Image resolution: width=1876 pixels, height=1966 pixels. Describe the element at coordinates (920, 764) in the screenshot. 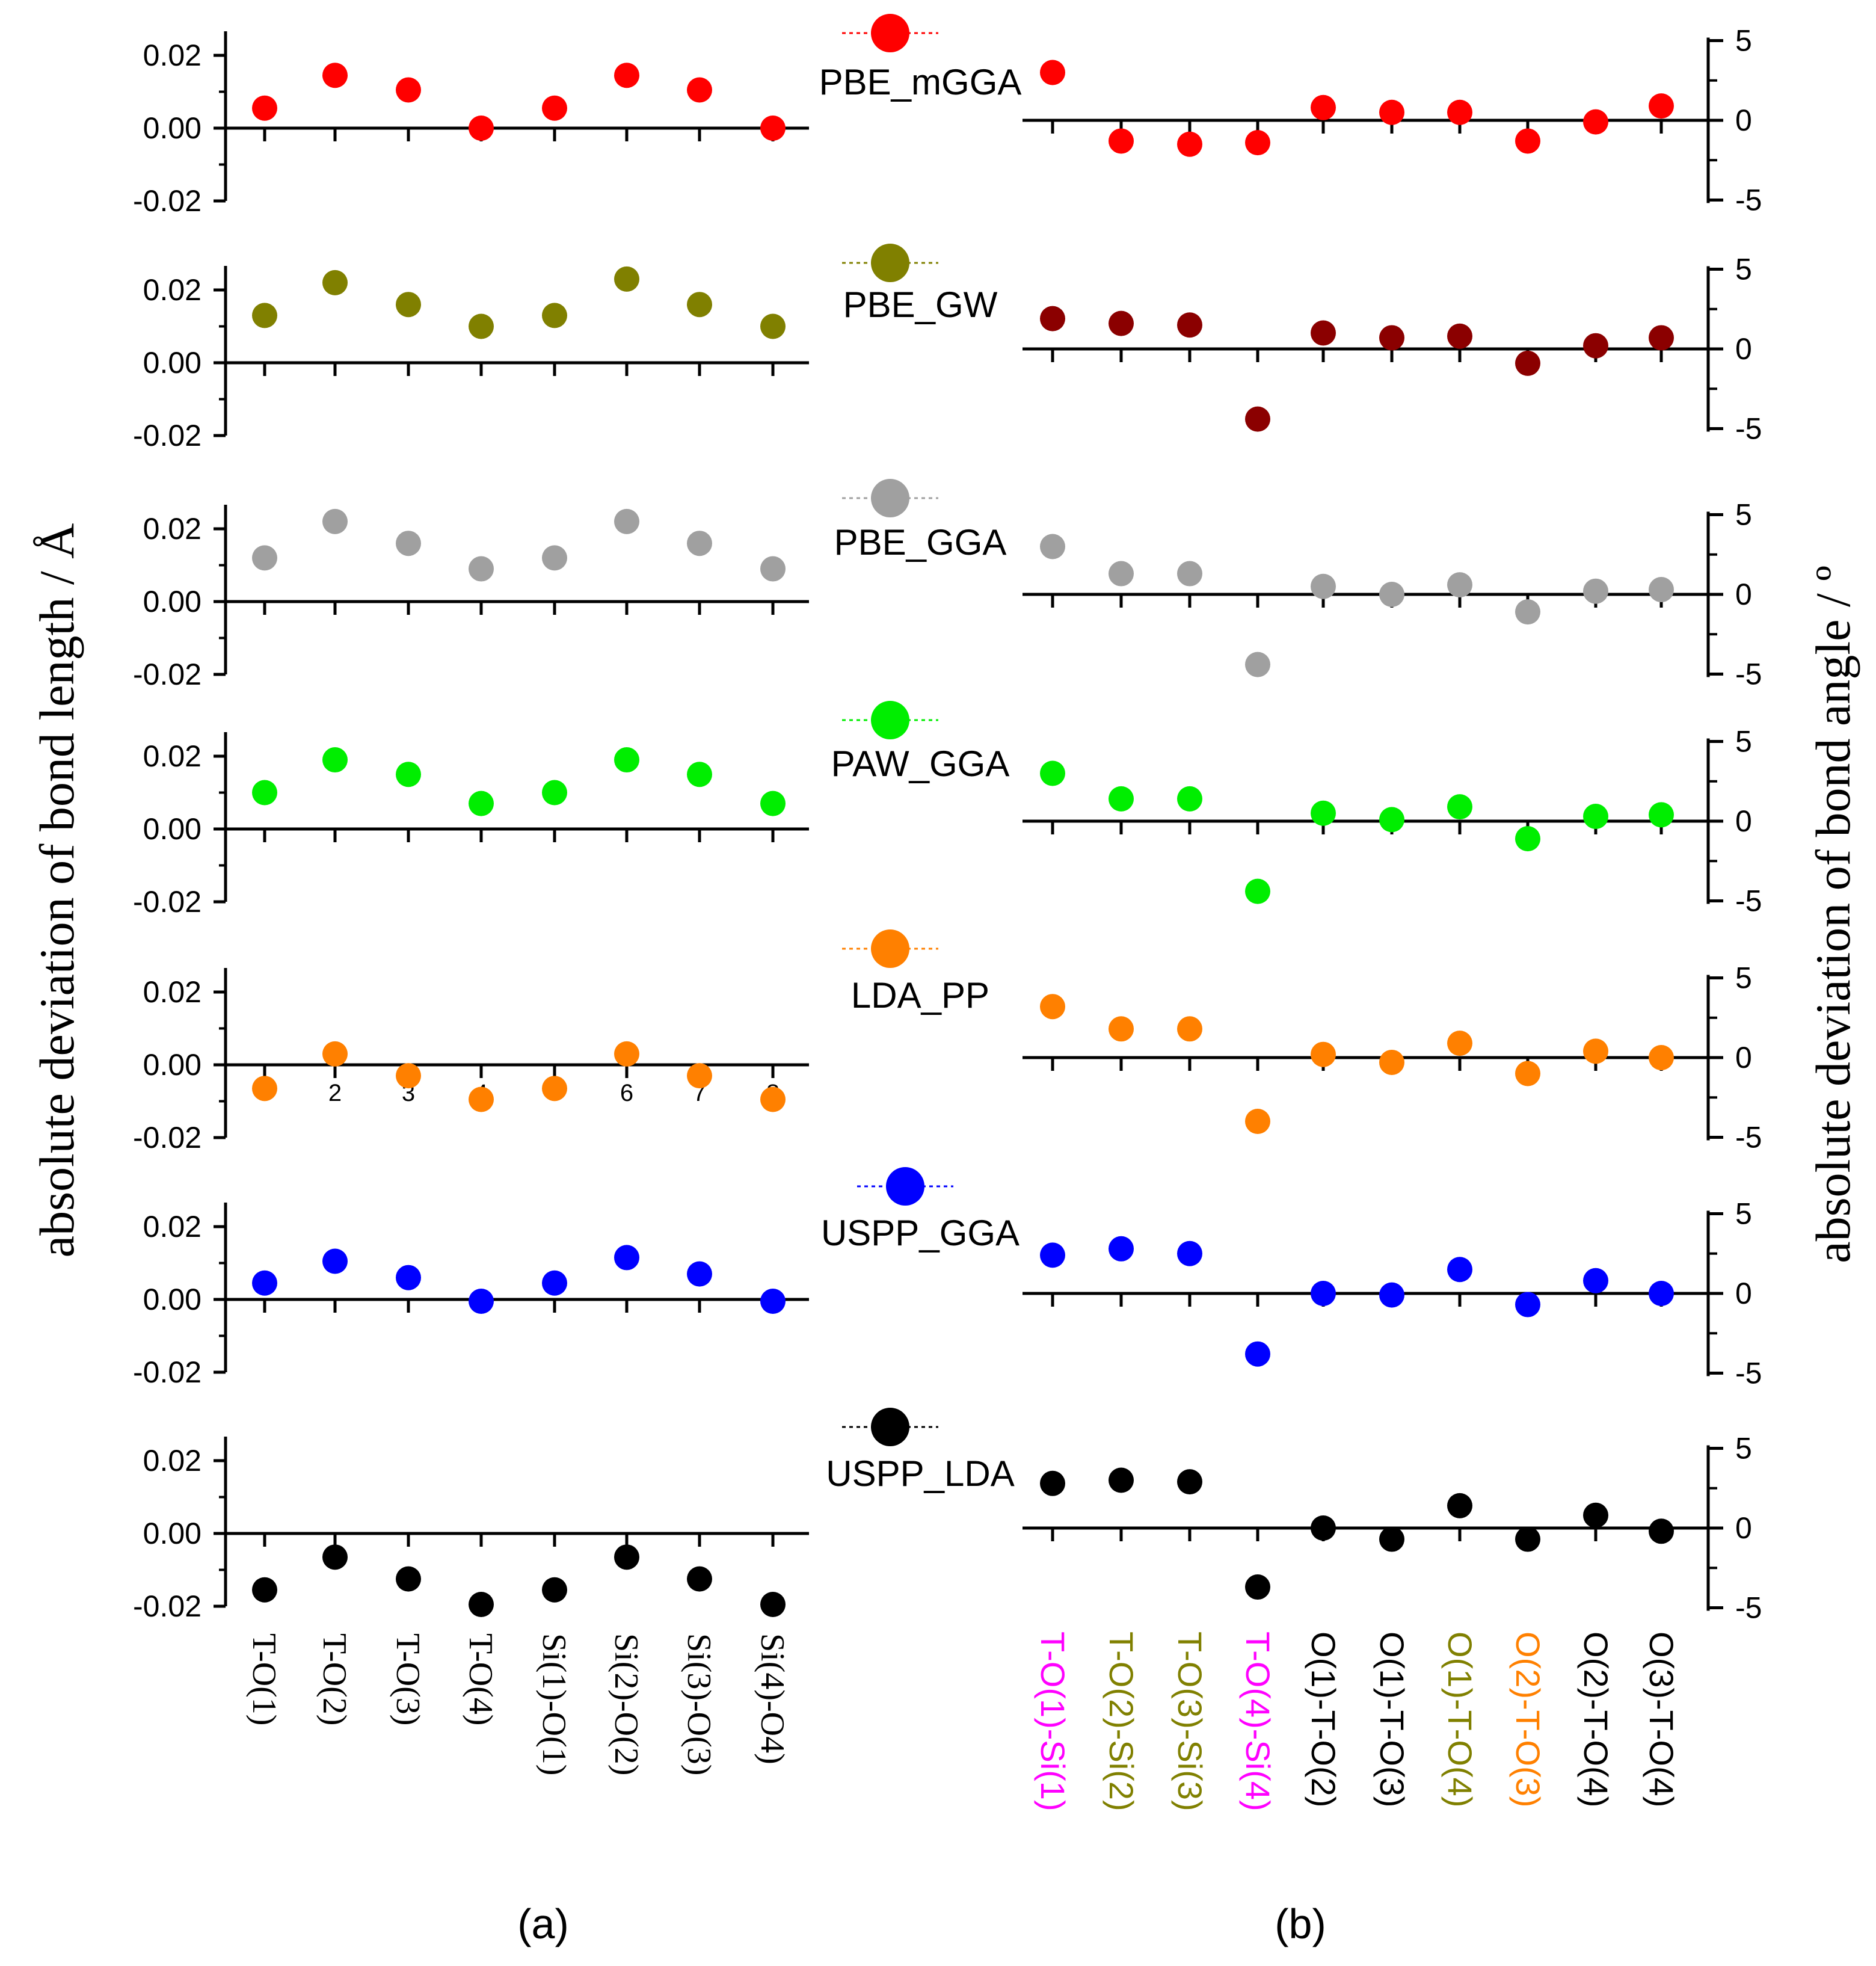

I see `method-label: PAW_GGA` at that location.